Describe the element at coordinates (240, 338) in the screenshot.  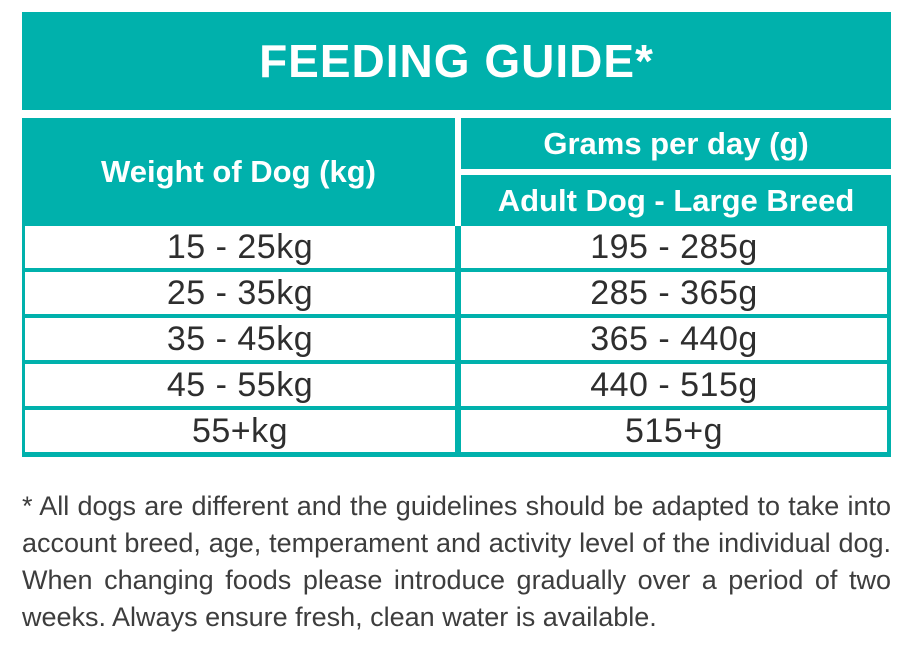
I see `weight-cell: 35 - 45kg` at that location.